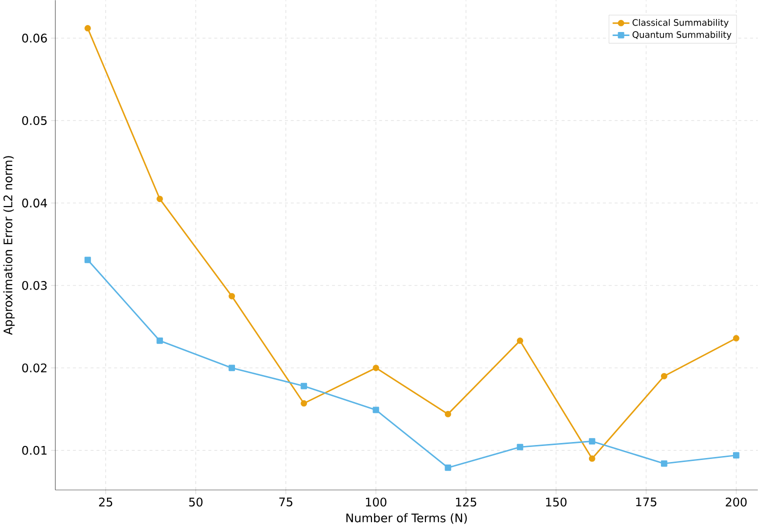 The image size is (758, 527). Describe the element at coordinates (376, 502) in the screenshot. I see `x-tick-label: 100` at that location.